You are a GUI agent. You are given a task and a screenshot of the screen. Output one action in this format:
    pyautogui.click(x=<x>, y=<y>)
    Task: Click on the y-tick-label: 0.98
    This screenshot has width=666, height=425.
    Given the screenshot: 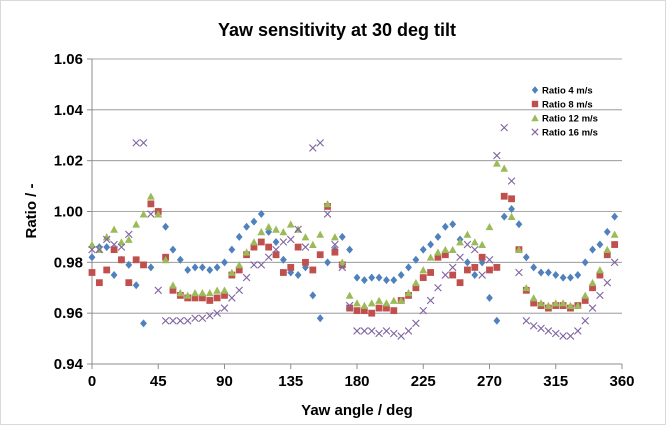 What is the action you would take?
    pyautogui.click(x=68, y=262)
    